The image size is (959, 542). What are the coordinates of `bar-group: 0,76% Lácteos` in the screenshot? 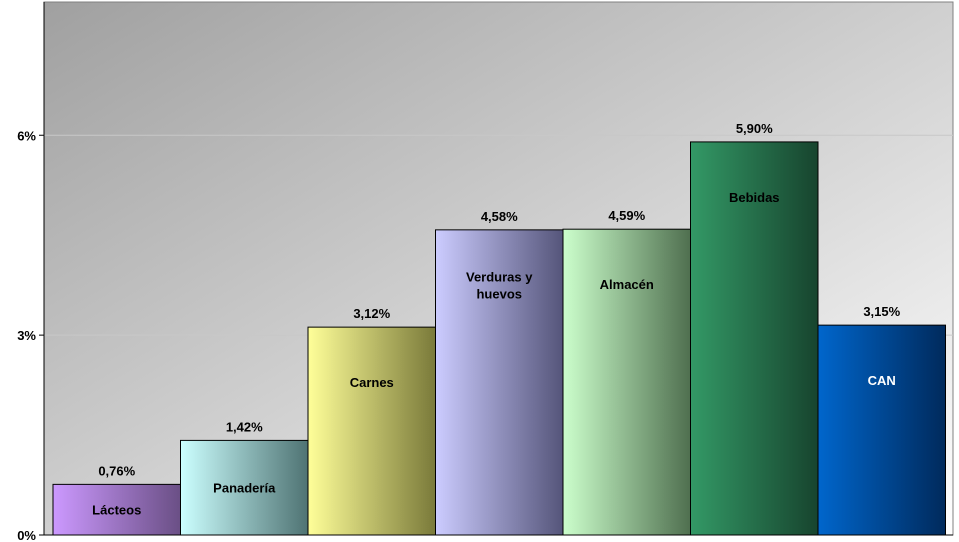 It's located at (116, 499).